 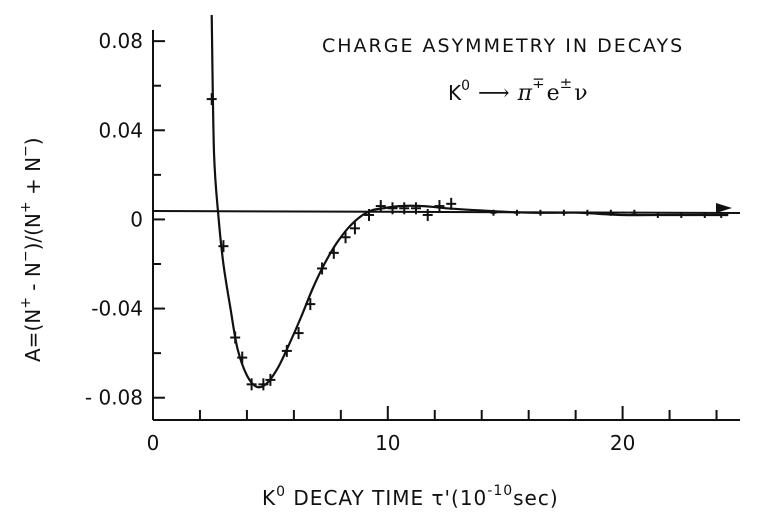 What do you see at coordinates (159, 219) in the screenshot?
I see `y-ticks` at bounding box center [159, 219].